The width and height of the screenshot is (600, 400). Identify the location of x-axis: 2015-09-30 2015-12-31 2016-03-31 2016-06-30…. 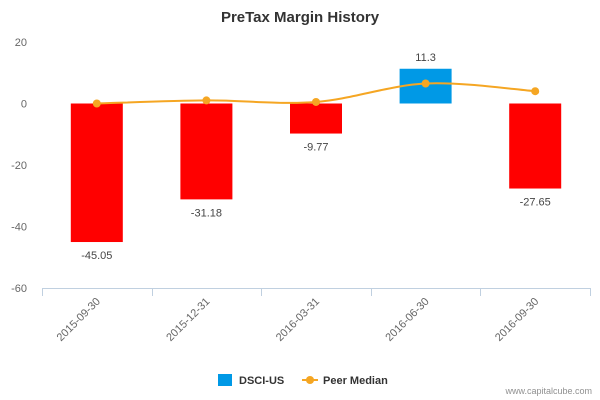
(316, 316).